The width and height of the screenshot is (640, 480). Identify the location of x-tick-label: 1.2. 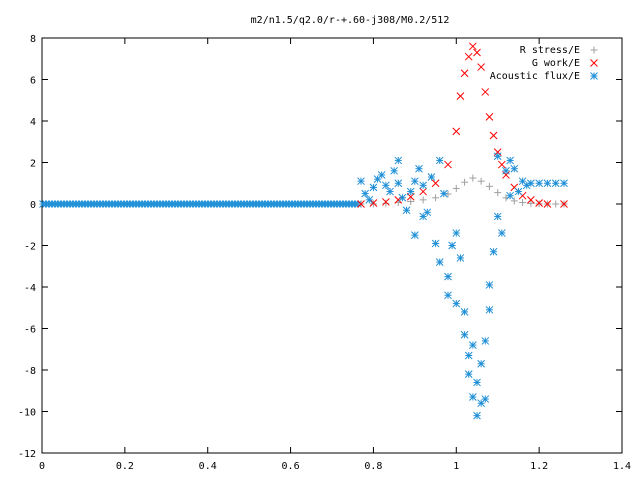
(539, 466).